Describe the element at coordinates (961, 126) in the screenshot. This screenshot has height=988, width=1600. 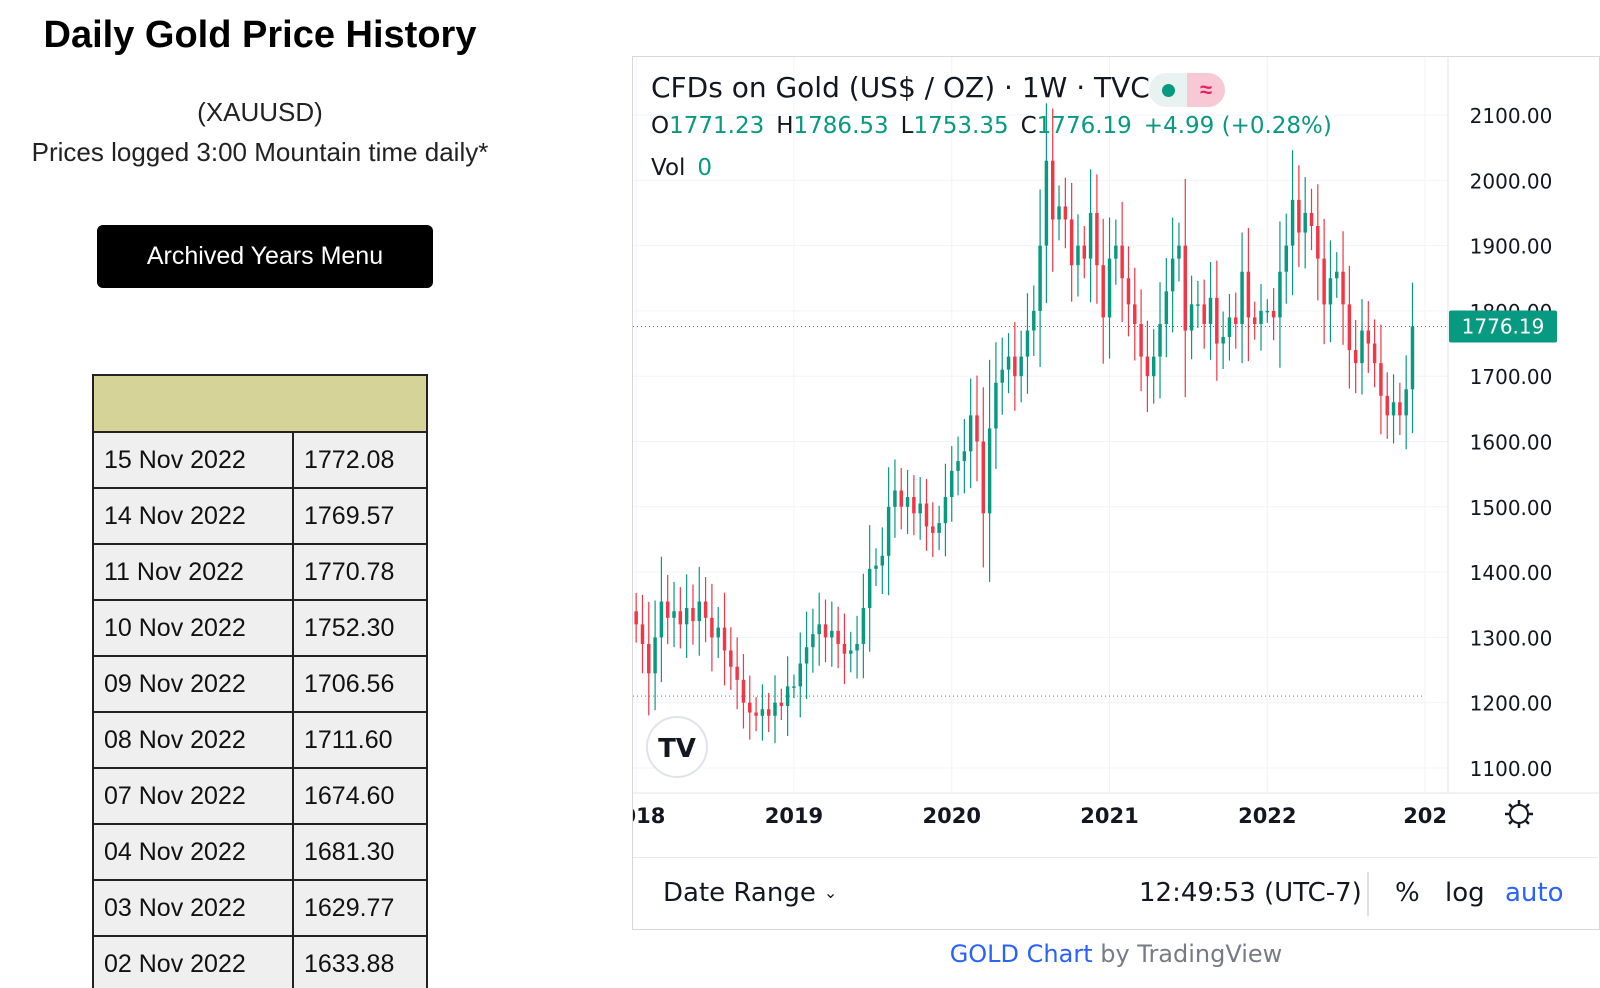
I see `low-value: 1753.35` at that location.